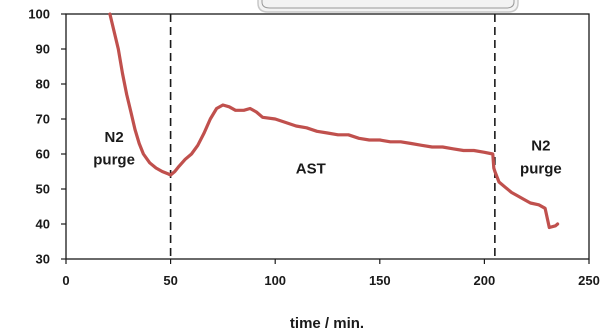 This screenshot has width=602, height=336. What do you see at coordinates (327, 323) in the screenshot?
I see `x-axis-title: time / min.` at bounding box center [327, 323].